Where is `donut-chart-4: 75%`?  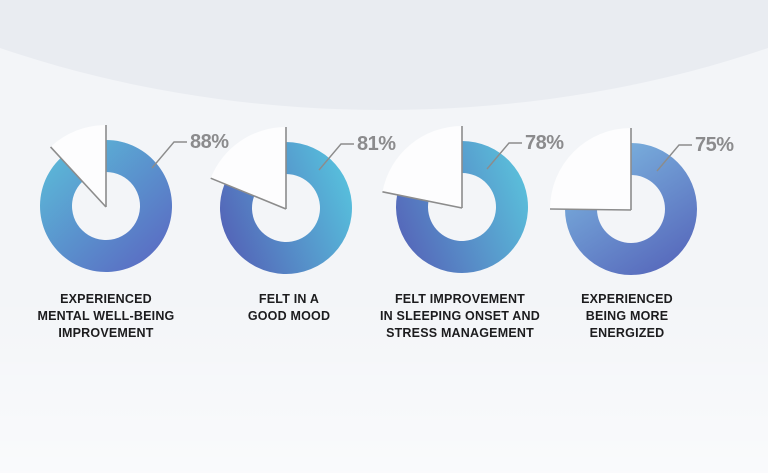
donut-chart-4: 75% is located at coordinates (642, 201).